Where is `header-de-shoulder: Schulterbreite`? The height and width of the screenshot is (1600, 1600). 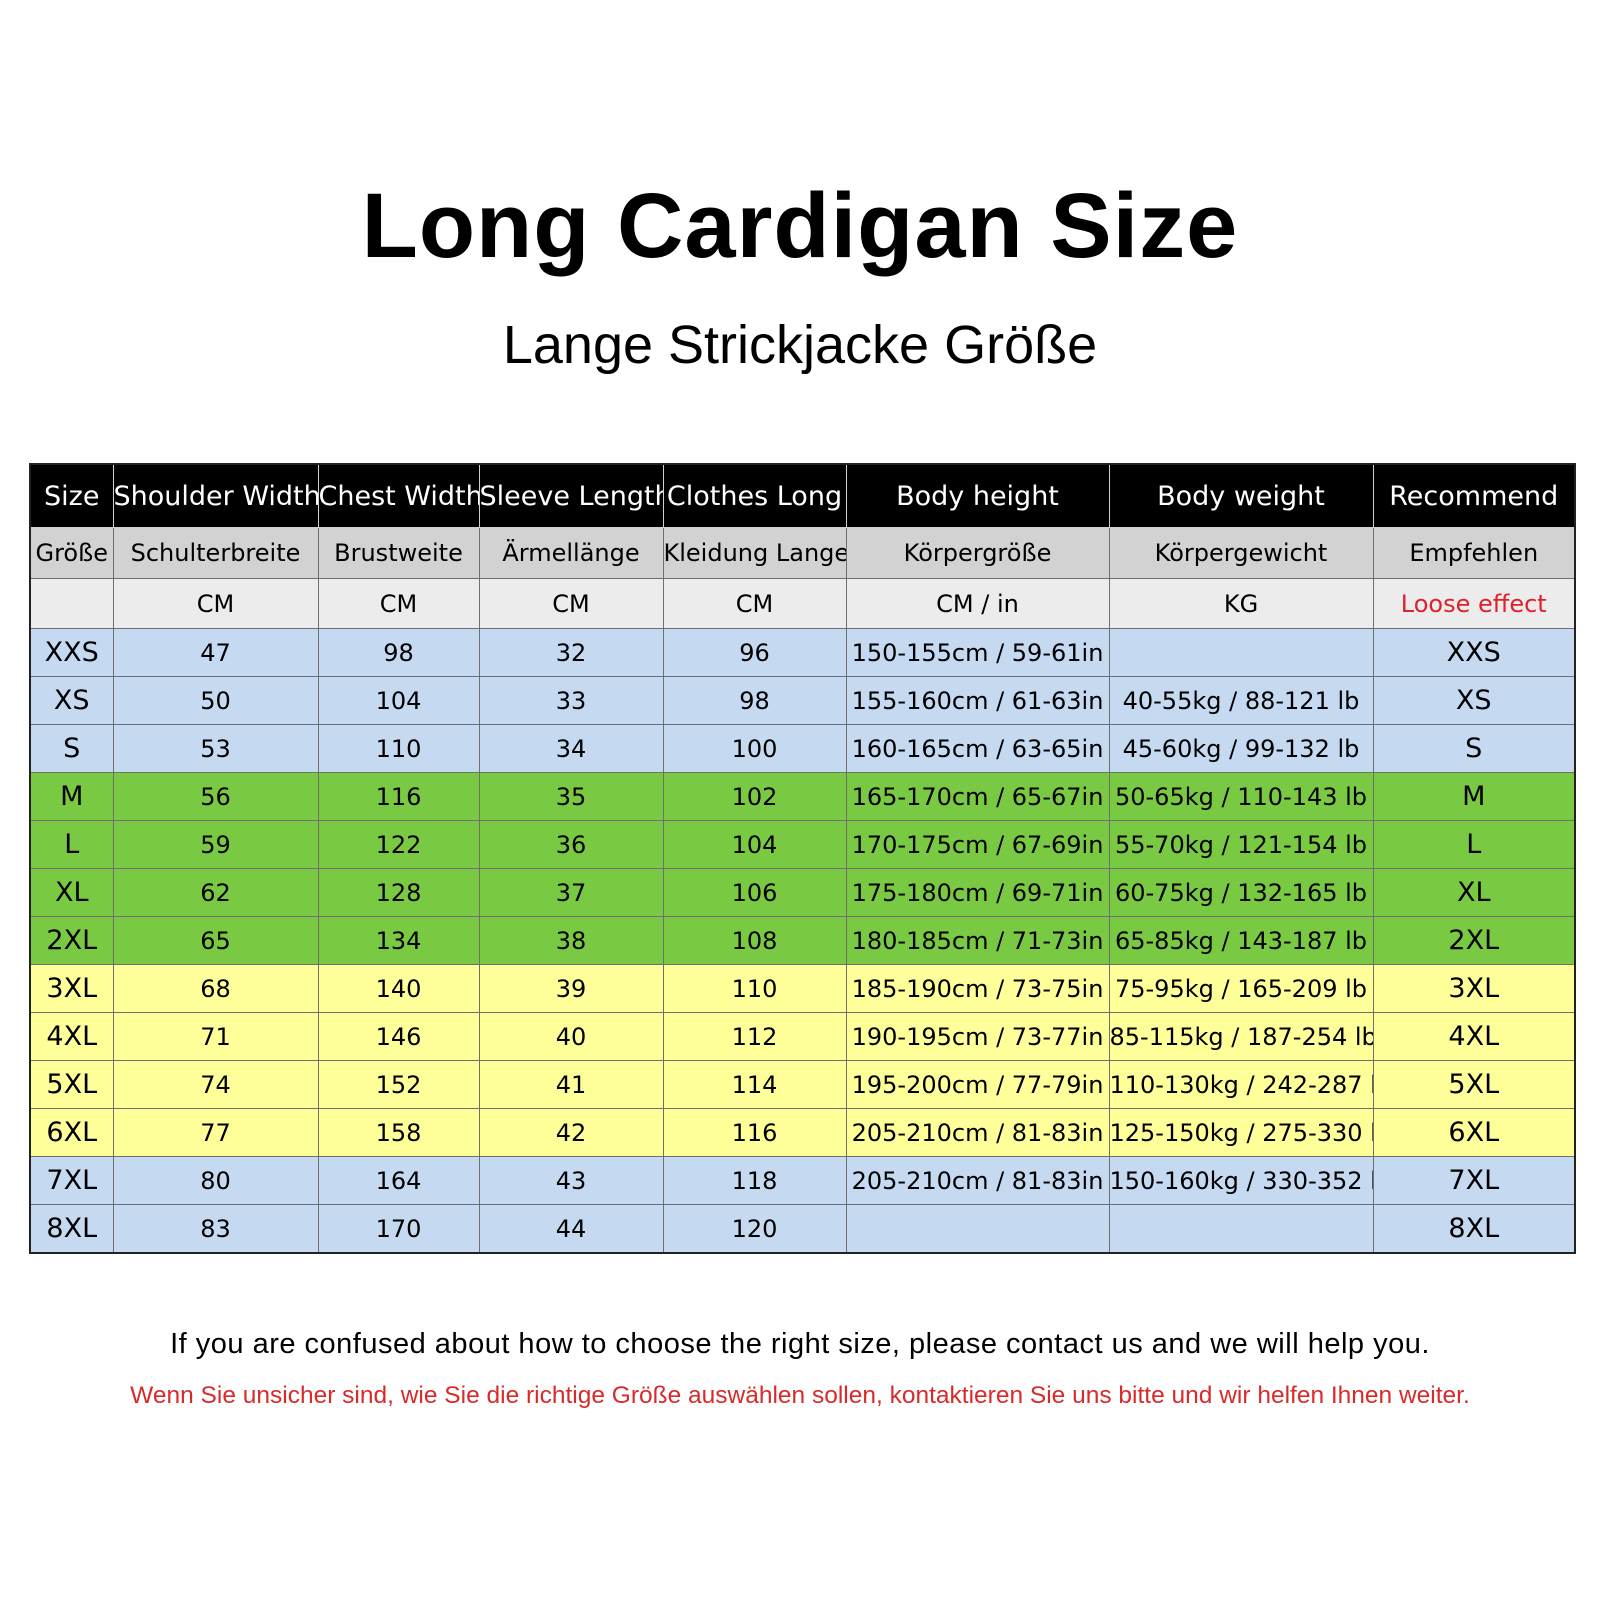
header-de-shoulder: Schulterbreite is located at coordinates (215, 553).